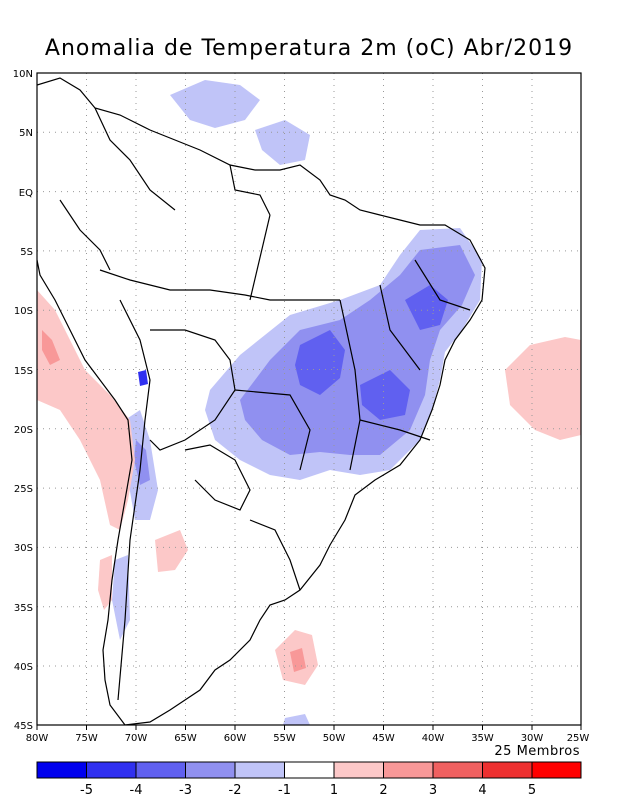 The height and width of the screenshot is (800, 618). Describe the element at coordinates (309, 48) in the screenshot. I see `map-title: Anomalia de Temperatura 2m (oC) Abr/2019` at that location.